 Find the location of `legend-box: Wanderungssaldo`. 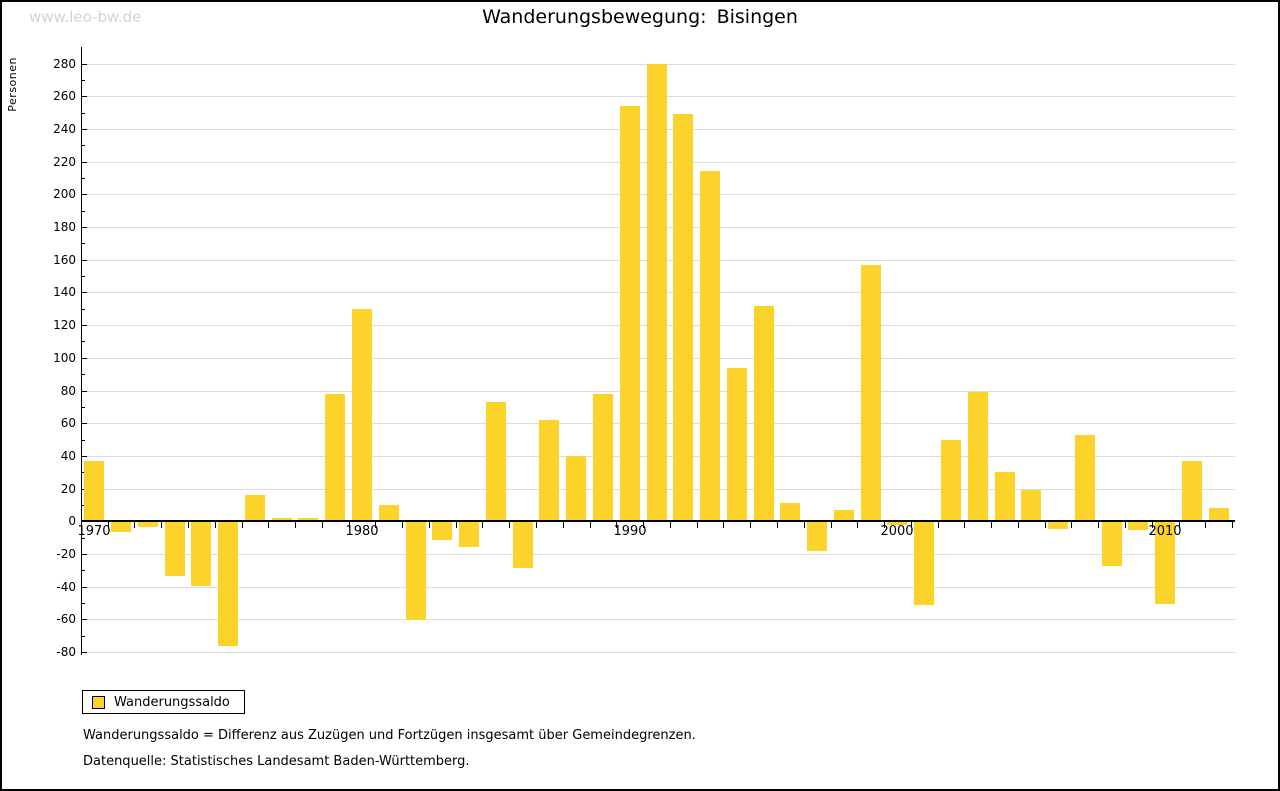

legend-box: Wanderungssaldo is located at coordinates (163, 702).